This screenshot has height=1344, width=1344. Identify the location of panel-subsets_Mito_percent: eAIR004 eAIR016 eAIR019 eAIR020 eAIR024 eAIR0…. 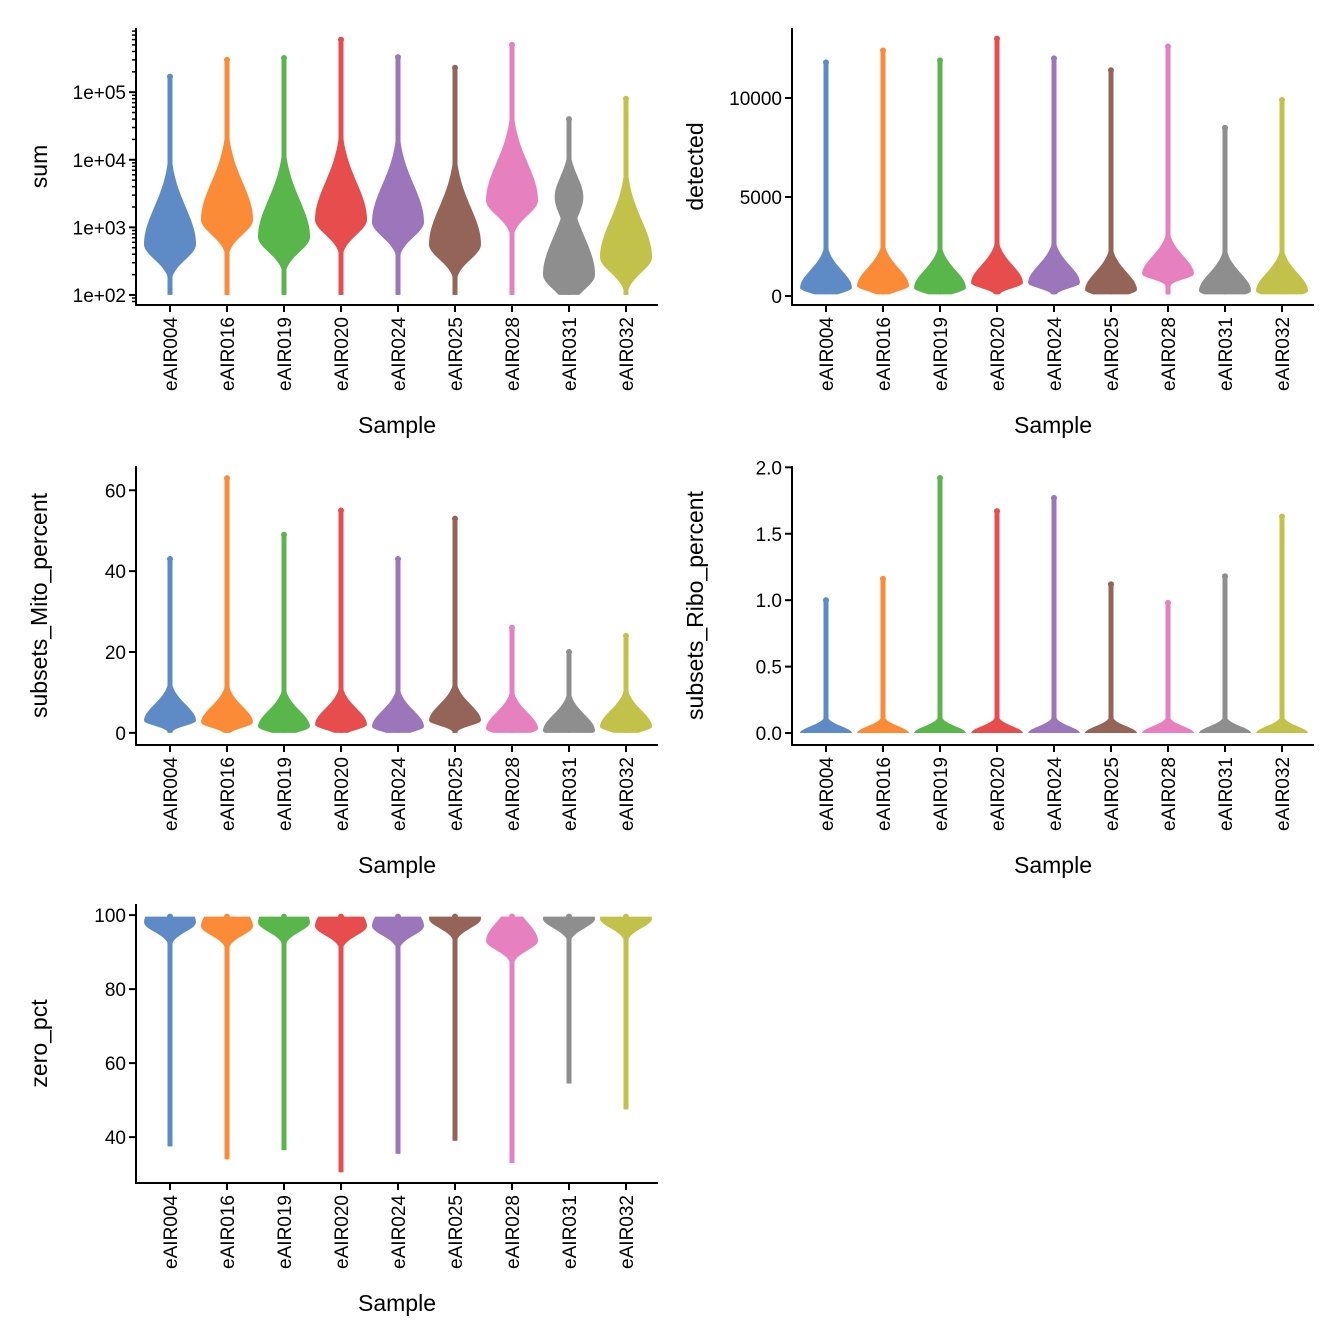
(342, 672).